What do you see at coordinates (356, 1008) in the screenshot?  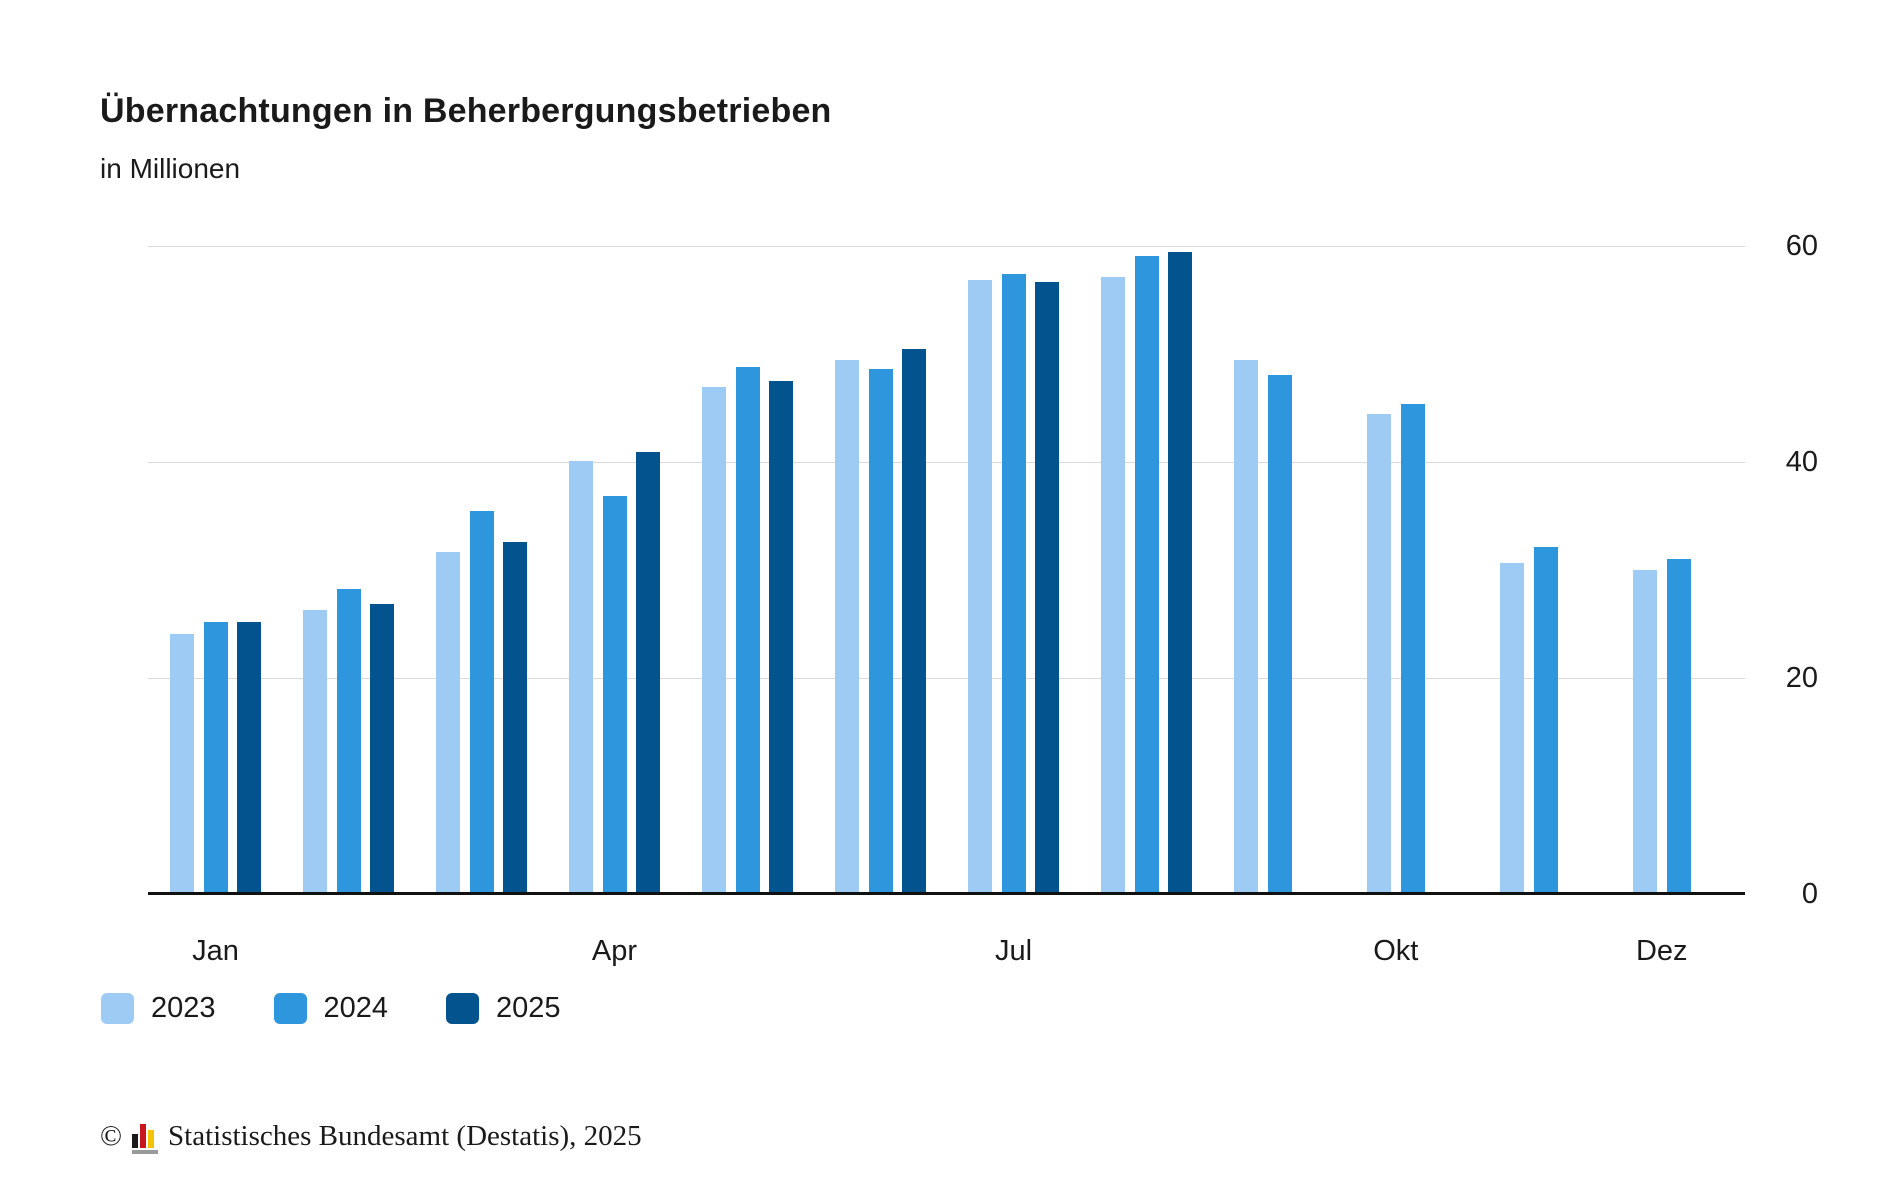 I see `legend-label-2024: 2024` at bounding box center [356, 1008].